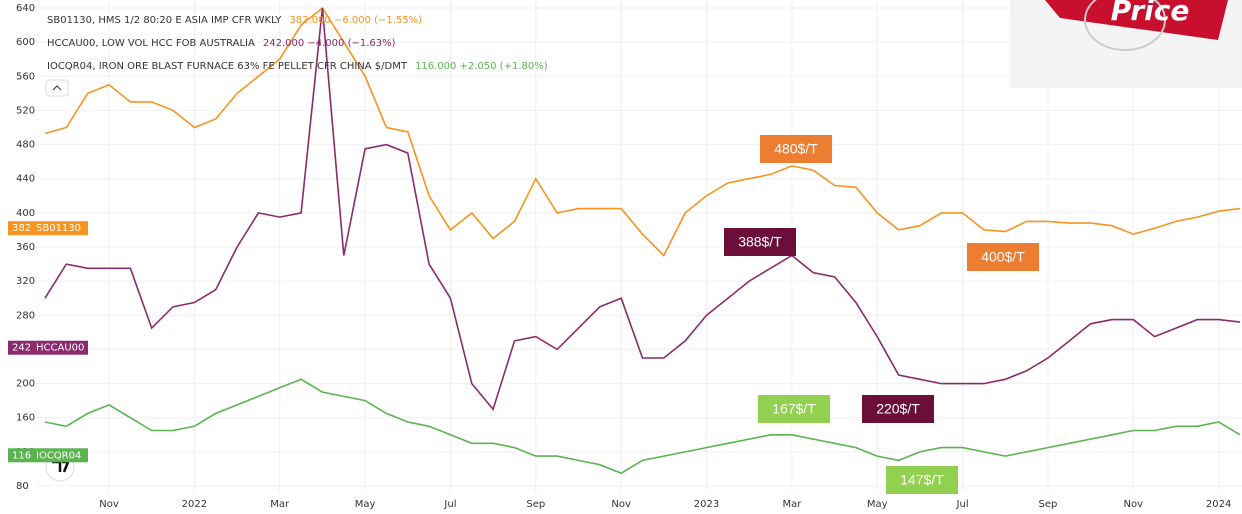 The height and width of the screenshot is (514, 1242). What do you see at coordinates (151, 43) in the screenshot?
I see `legend-label: HCCAU00, LOW VOL HCC FOB AUSTRALIA` at bounding box center [151, 43].